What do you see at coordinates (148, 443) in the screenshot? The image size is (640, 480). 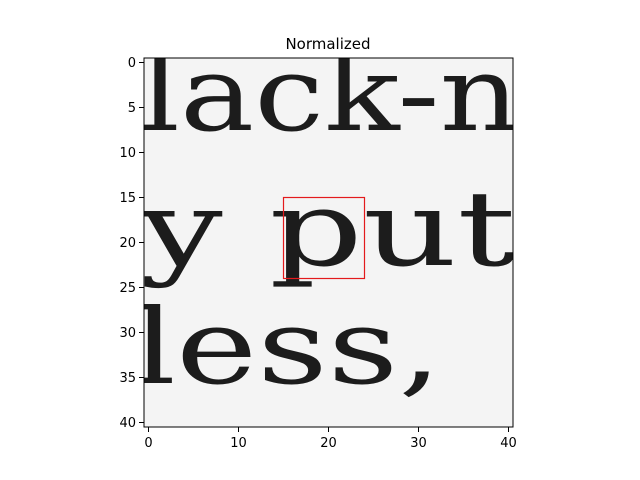 I see `x-tick-label: 0` at bounding box center [148, 443].